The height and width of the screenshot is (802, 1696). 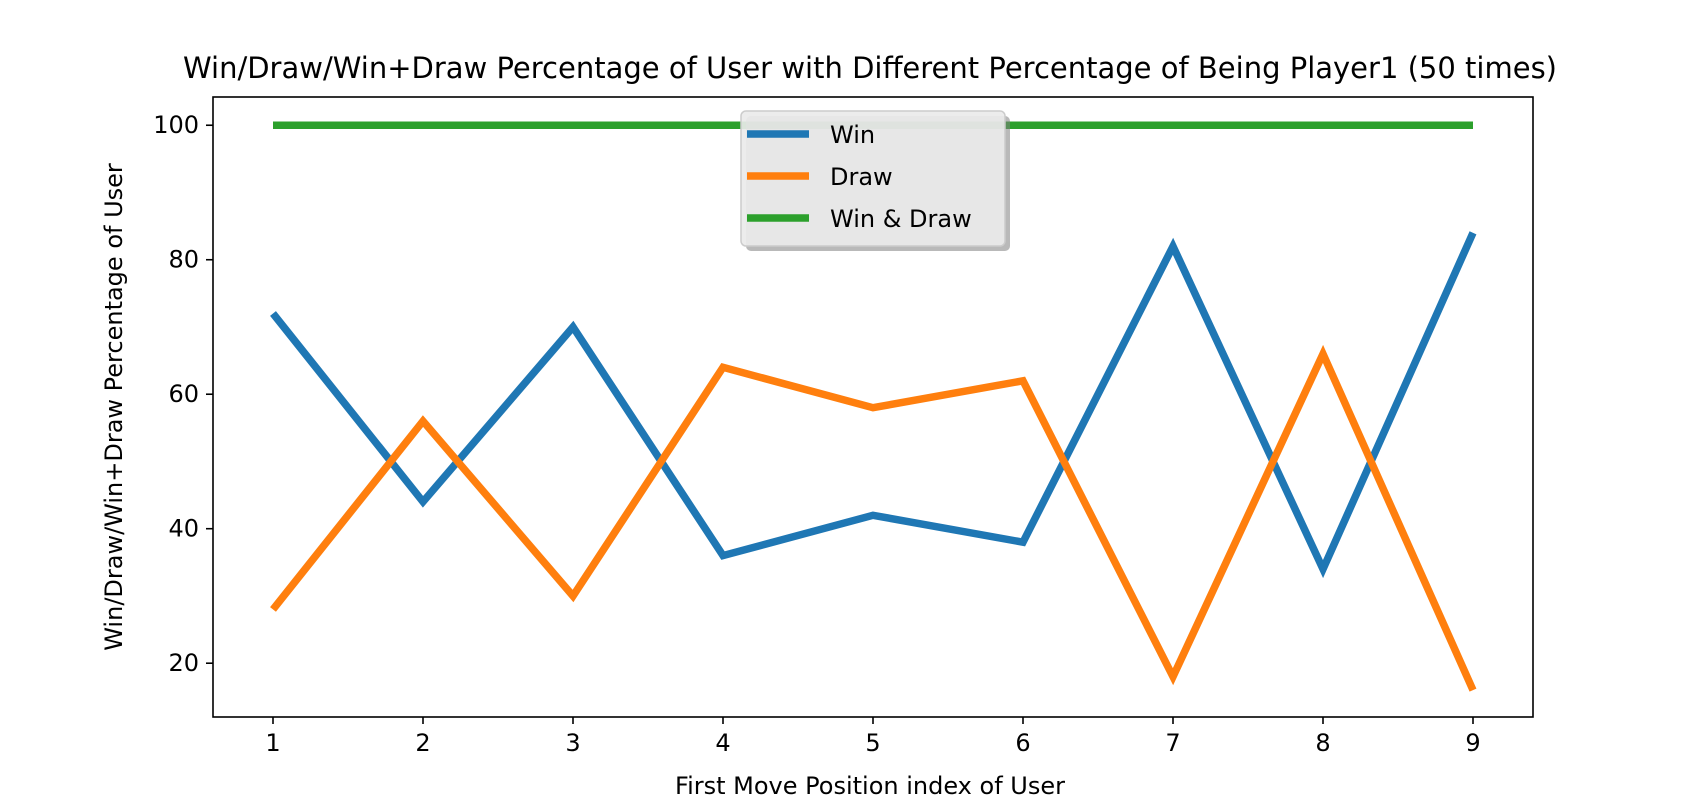 What do you see at coordinates (1472, 743) in the screenshot?
I see `x-tick-label: 9` at bounding box center [1472, 743].